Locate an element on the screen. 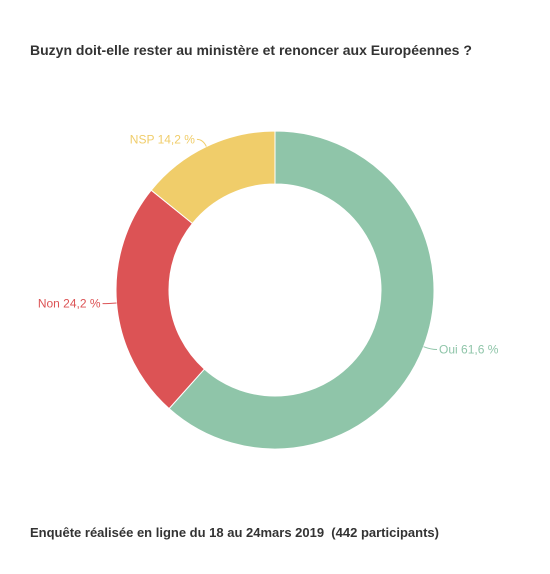 Image resolution: width=550 pixels, height=574 pixels. slice-nsp is located at coordinates (213, 177).